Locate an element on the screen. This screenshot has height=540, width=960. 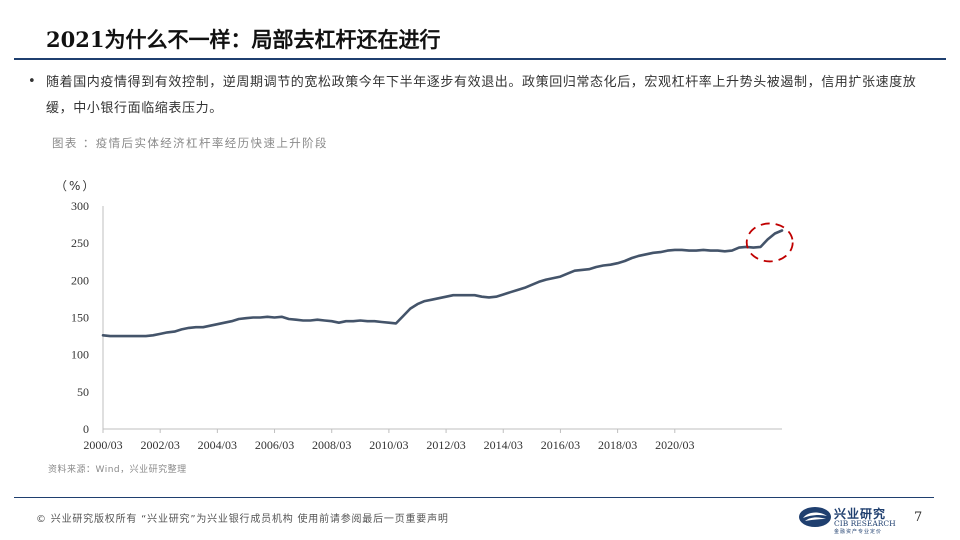
logo-text-en: CIB RESEARCH is located at coordinates (865, 523).